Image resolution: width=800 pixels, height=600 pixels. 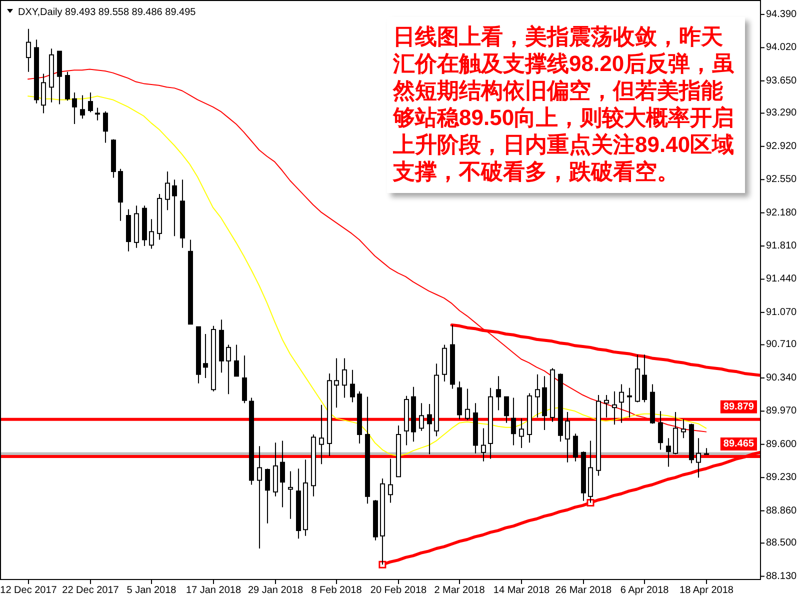 I want to click on y-tick-label: 89.230, so click(x=781, y=478).